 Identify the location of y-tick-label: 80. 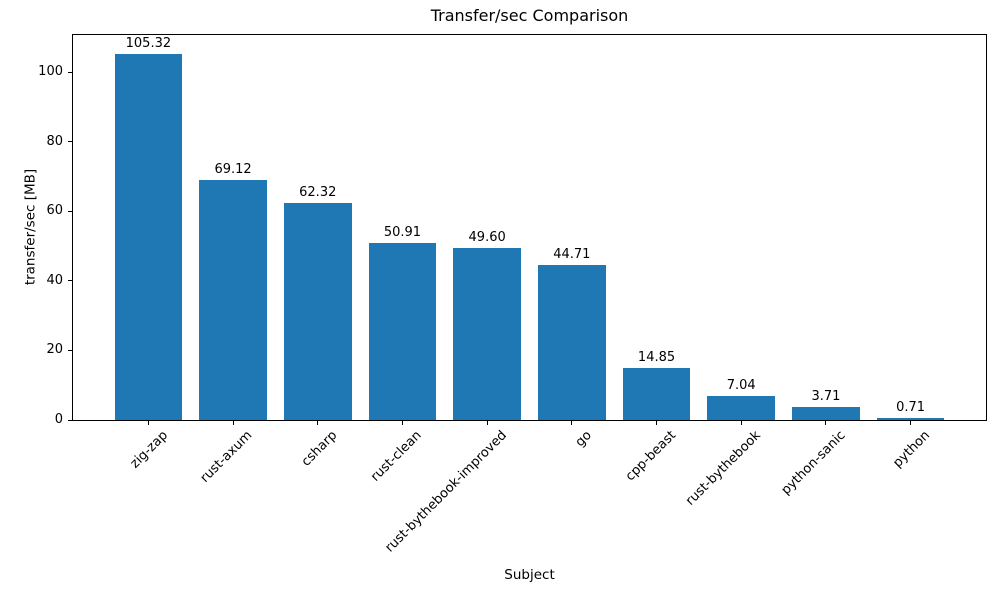
(54, 141).